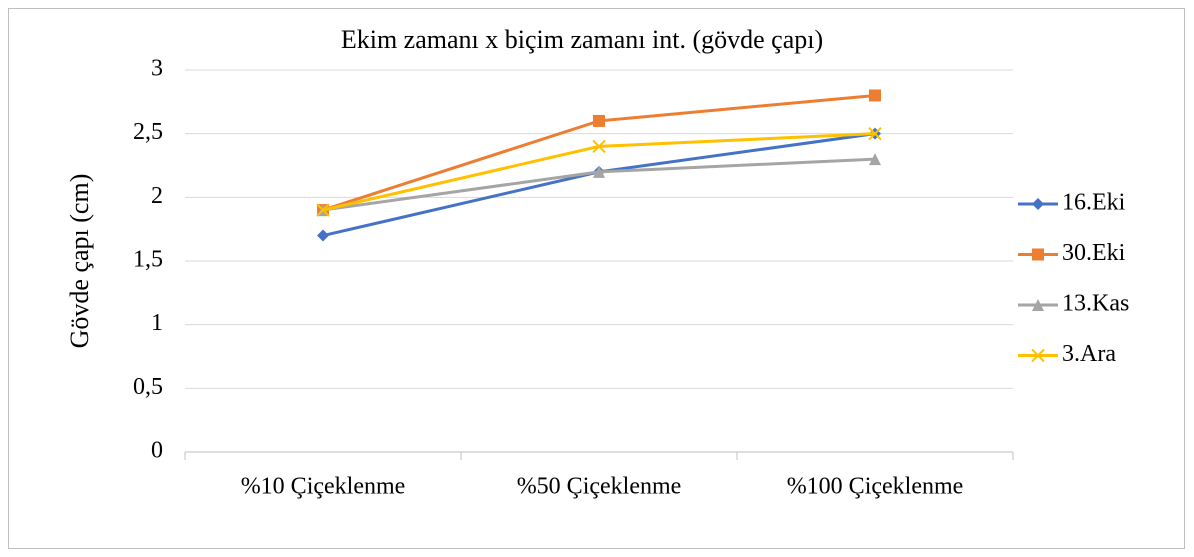 The width and height of the screenshot is (1194, 557). What do you see at coordinates (1089, 354) in the screenshot?
I see `legend-label: 3.Ara` at bounding box center [1089, 354].